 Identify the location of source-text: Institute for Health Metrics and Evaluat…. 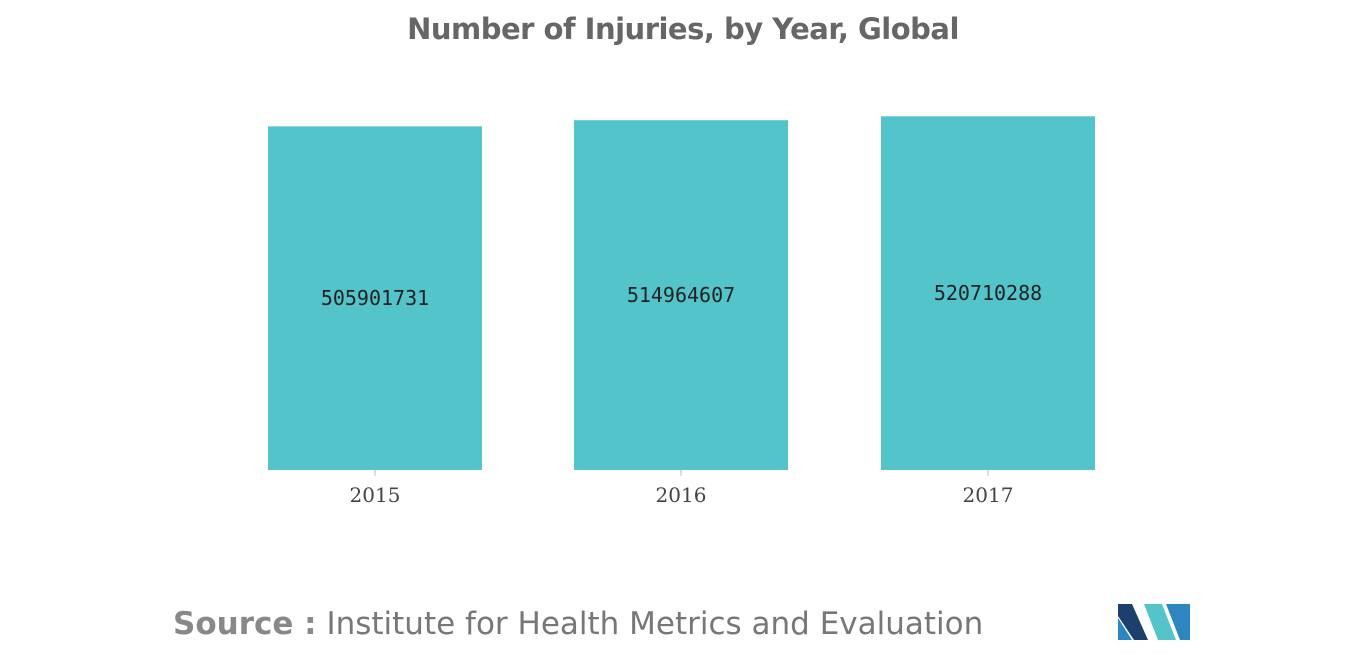
(655, 624).